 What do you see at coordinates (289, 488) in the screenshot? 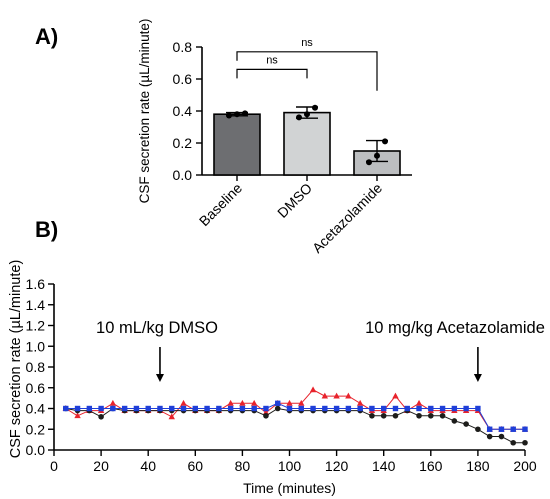
I see `x-axis-label: Time (minutes)` at bounding box center [289, 488].